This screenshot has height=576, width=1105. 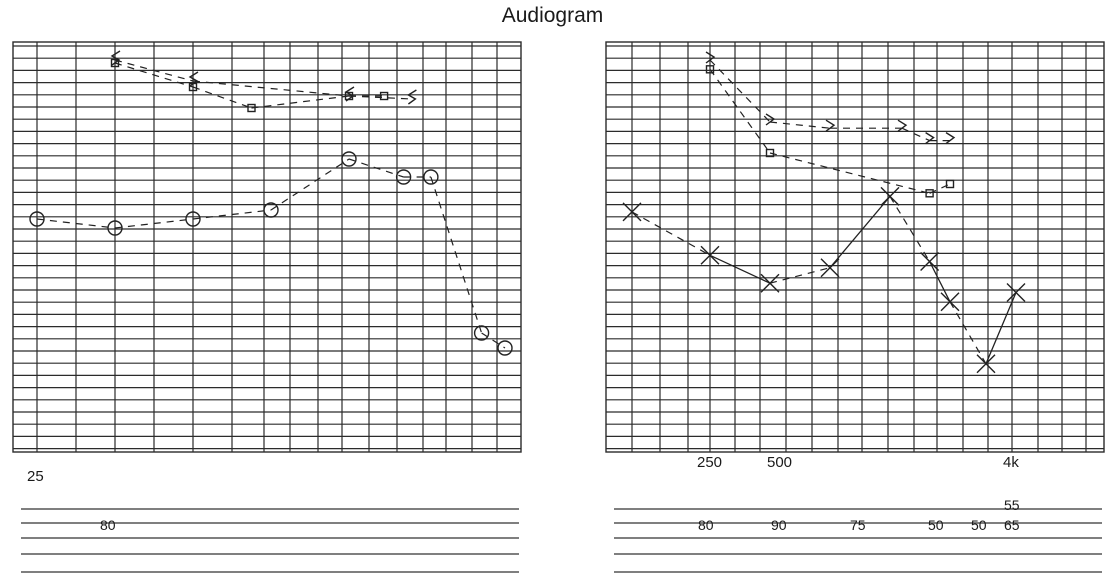 What do you see at coordinates (858, 525) in the screenshot?
I see `word-recognition-score: 75` at bounding box center [858, 525].